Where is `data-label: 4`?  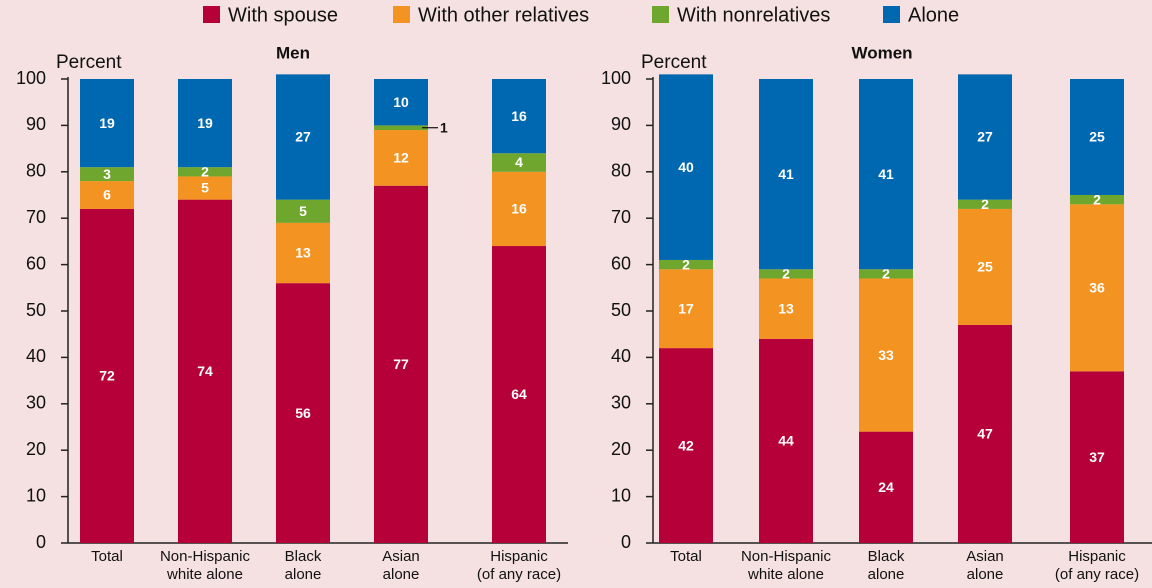 data-label: 4 is located at coordinates (519, 162).